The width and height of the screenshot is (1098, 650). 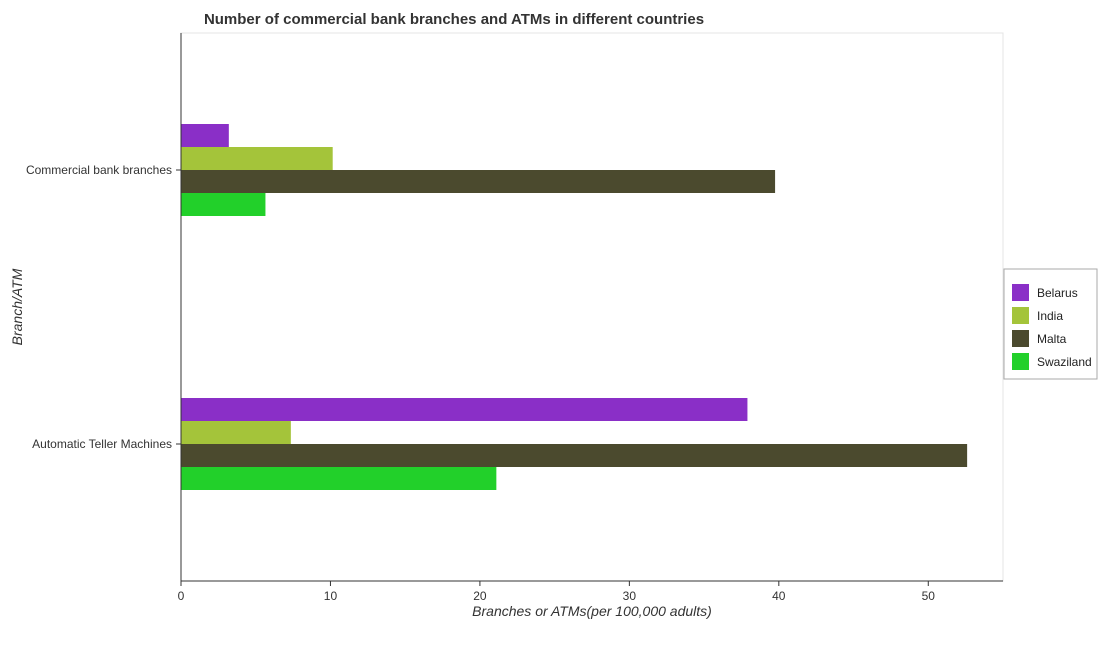 What do you see at coordinates (592, 611) in the screenshot?
I see `x-axis-label: Branches or ATMs(per 100,000 adults)` at bounding box center [592, 611].